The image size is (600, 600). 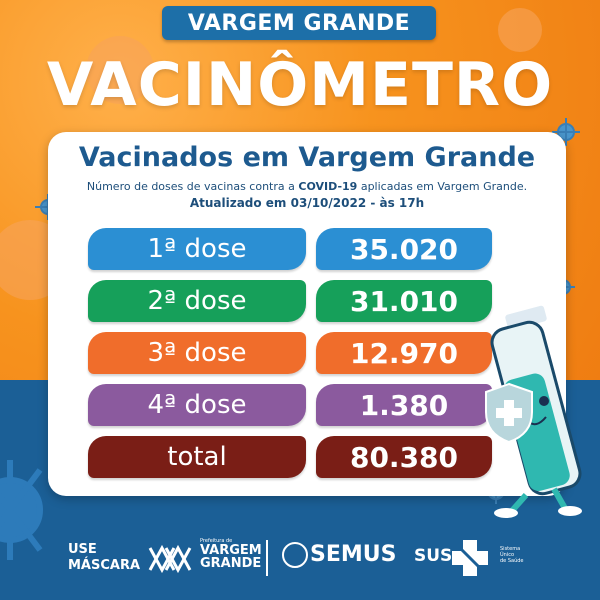 I want to click on dose-label: 3ª dose, so click(x=197, y=353).